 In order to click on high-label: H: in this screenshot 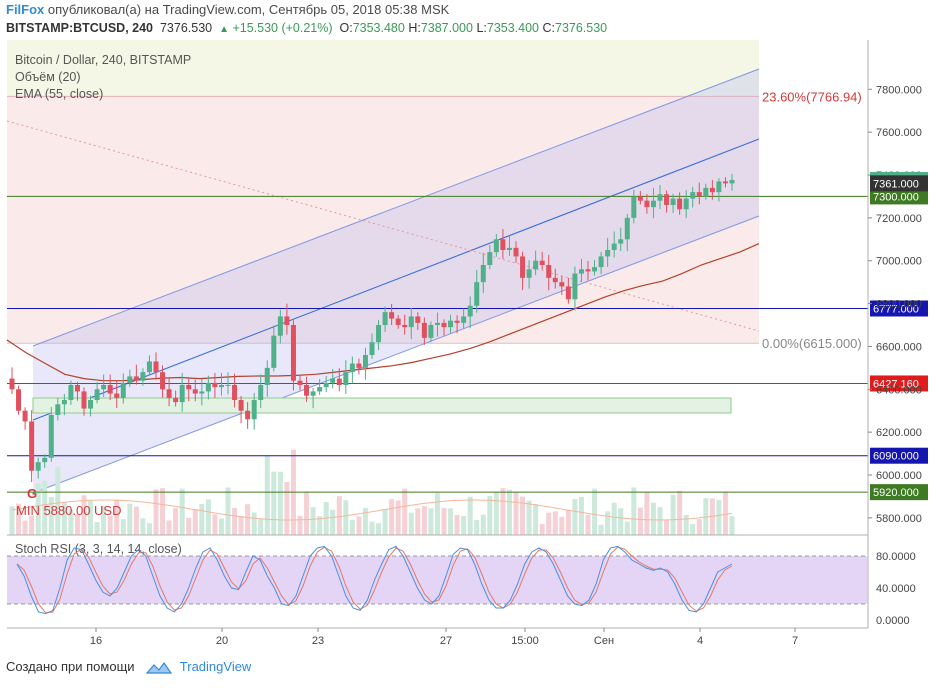, I will do `click(414, 28)`.